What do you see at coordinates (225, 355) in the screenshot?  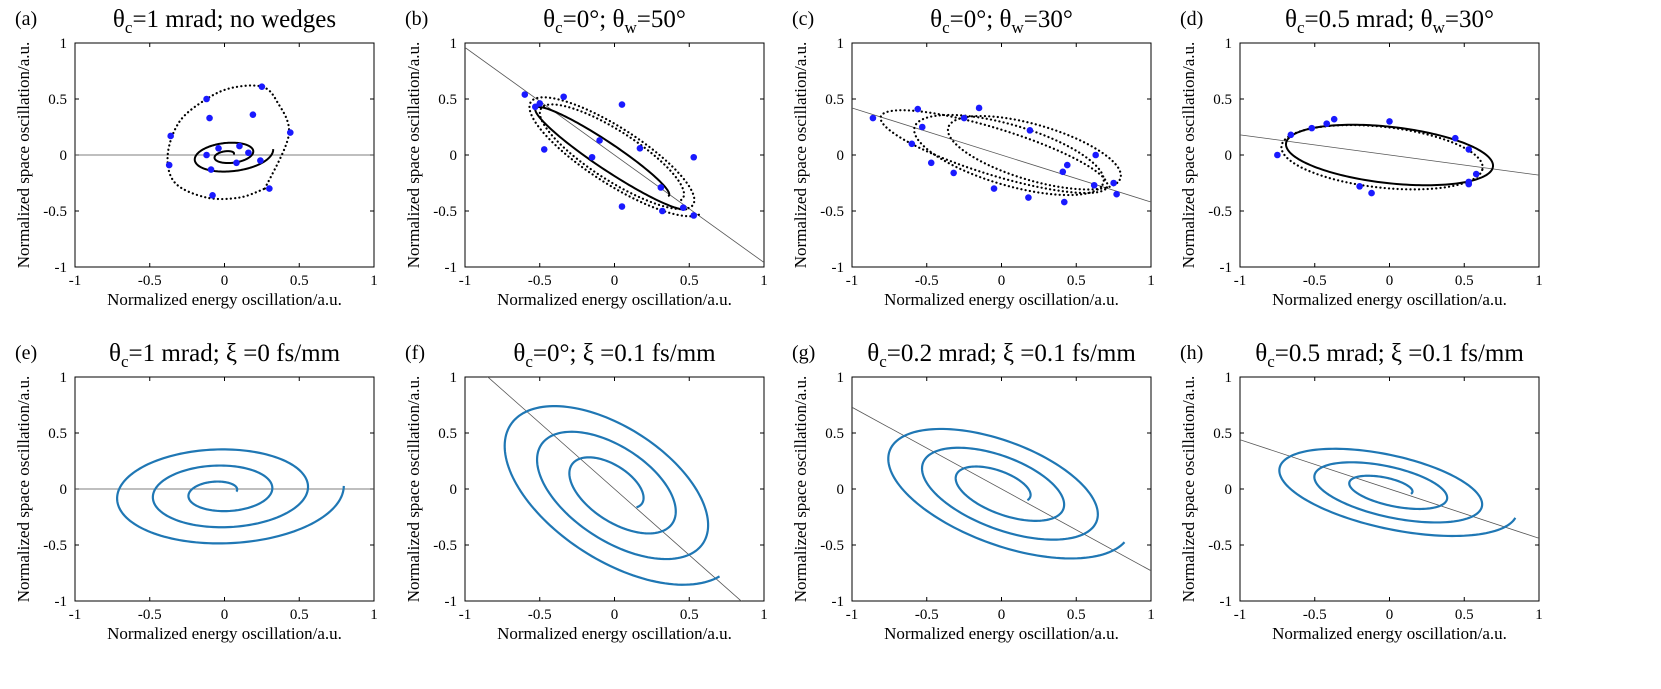 I see `panel-title: θc=1 mrad; ξ =0 fs/mm` at bounding box center [225, 355].